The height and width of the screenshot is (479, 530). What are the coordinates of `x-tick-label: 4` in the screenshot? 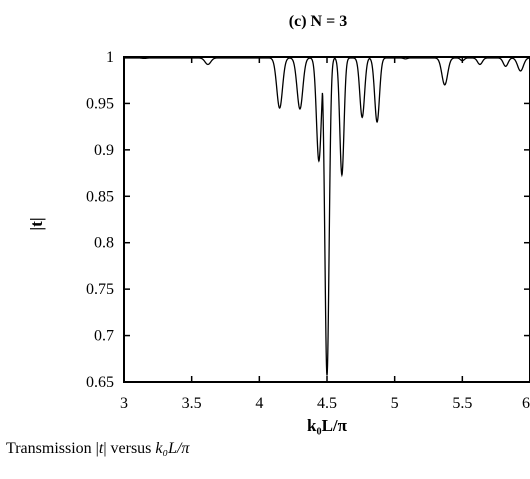 It's located at (259, 403).